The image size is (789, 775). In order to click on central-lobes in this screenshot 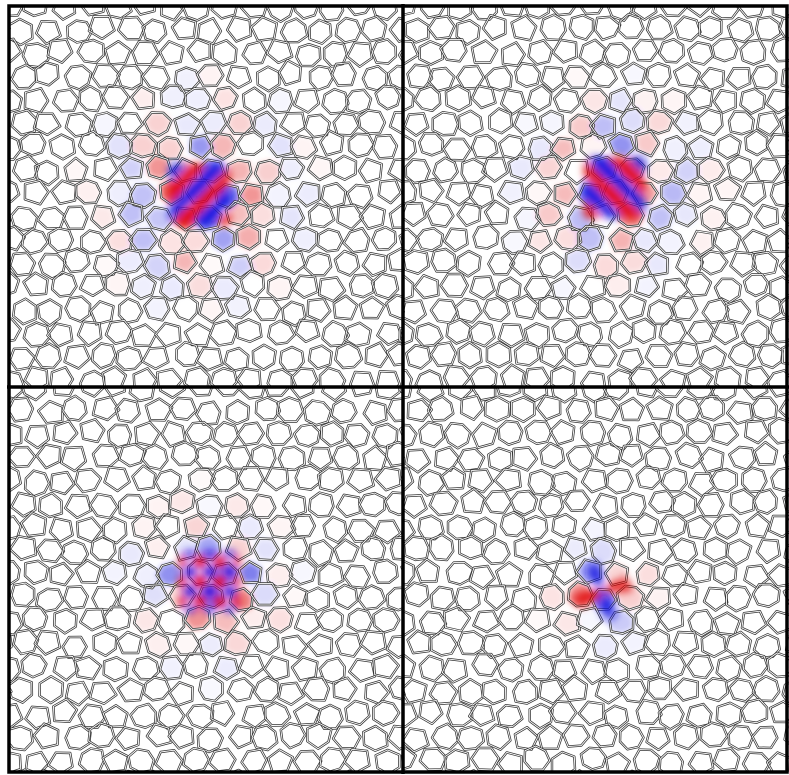, I will do `click(199, 194)`.